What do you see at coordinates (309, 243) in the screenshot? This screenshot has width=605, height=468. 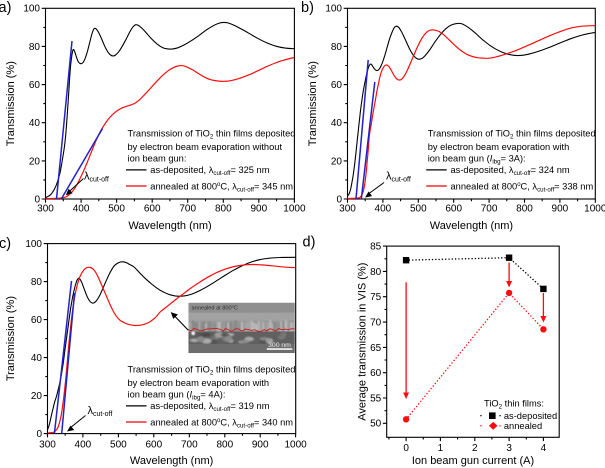 I see `svg-text: d)` at bounding box center [309, 243].